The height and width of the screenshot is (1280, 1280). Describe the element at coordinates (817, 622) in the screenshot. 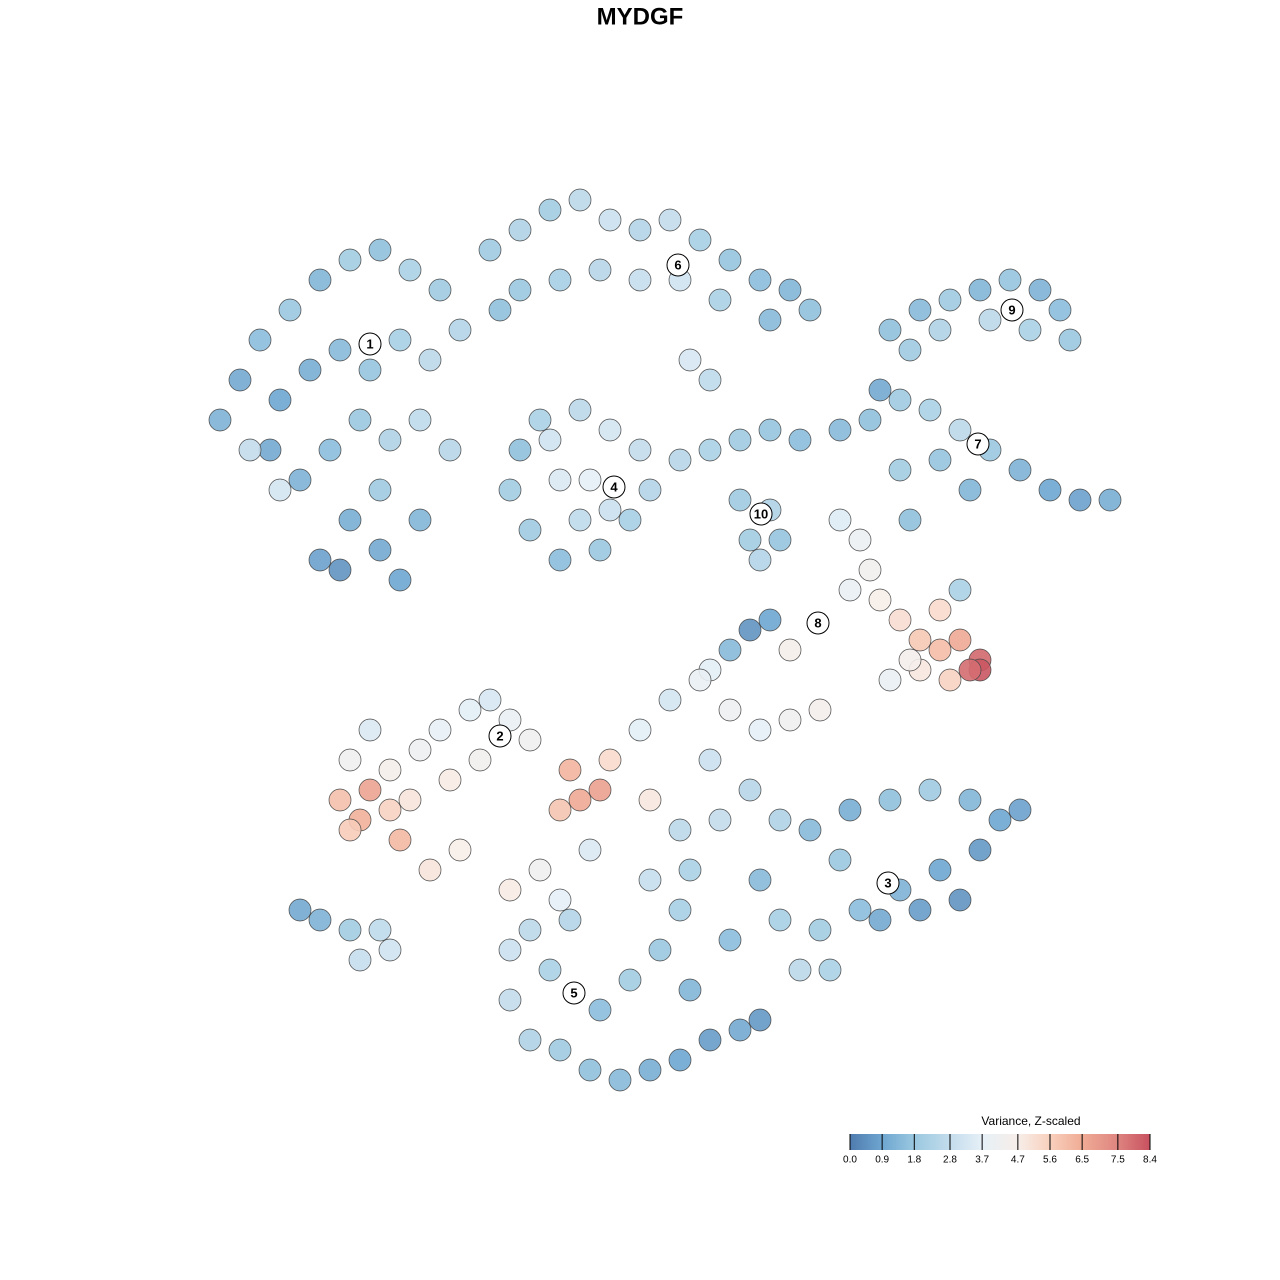

I see `cluster-label: 8` at that location.